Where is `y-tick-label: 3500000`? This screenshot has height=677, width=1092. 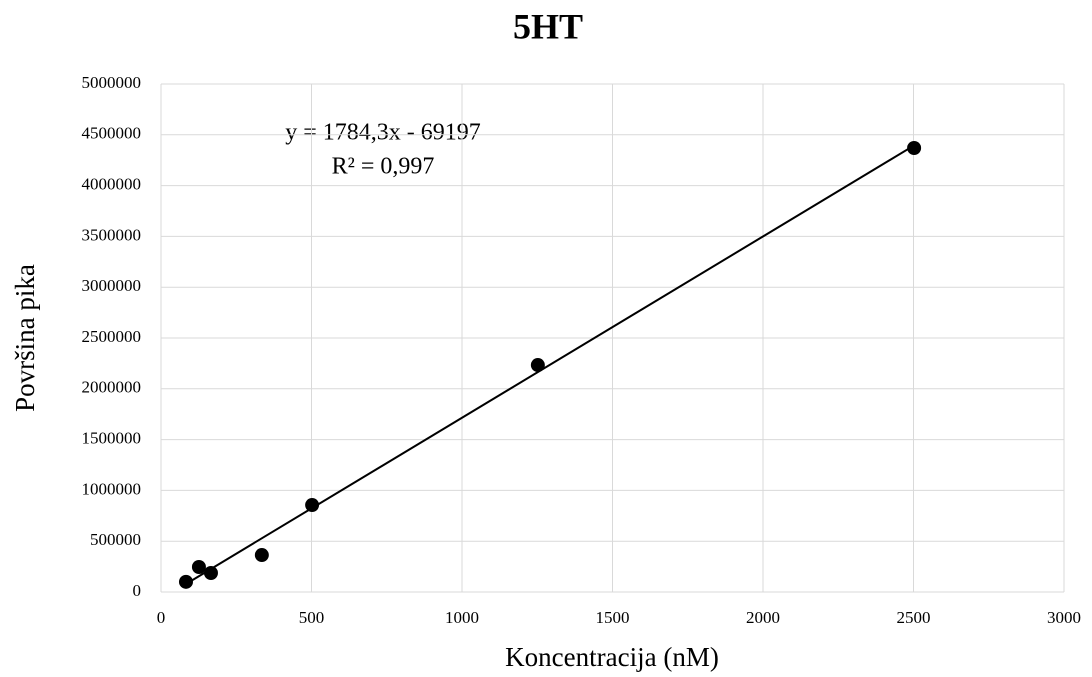 y-tick-label: 3500000 is located at coordinates (112, 234).